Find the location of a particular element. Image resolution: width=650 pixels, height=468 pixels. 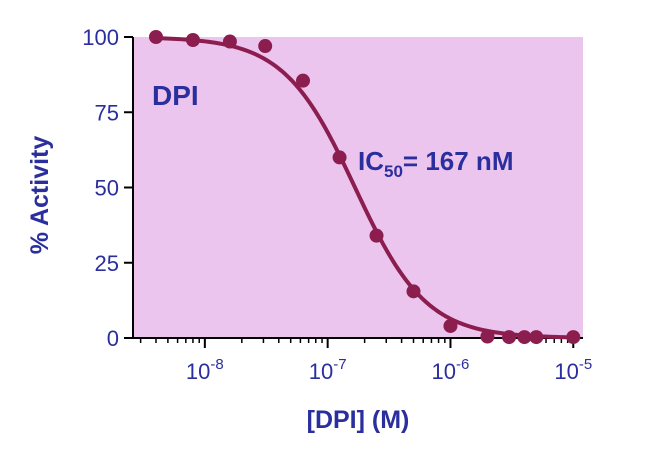

ic50-subscript: 50 is located at coordinates (393, 171).